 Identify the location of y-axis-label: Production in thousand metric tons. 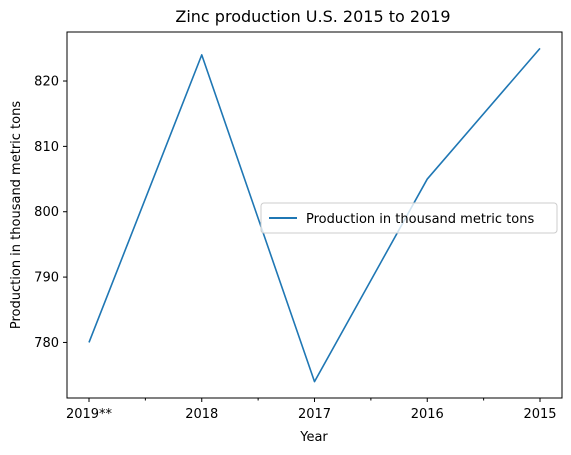
(16, 215).